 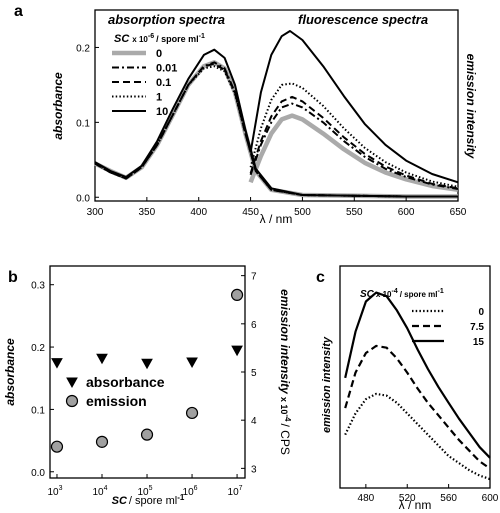 I want to click on panel-a-legend-label-3: 1, so click(x=159, y=98).